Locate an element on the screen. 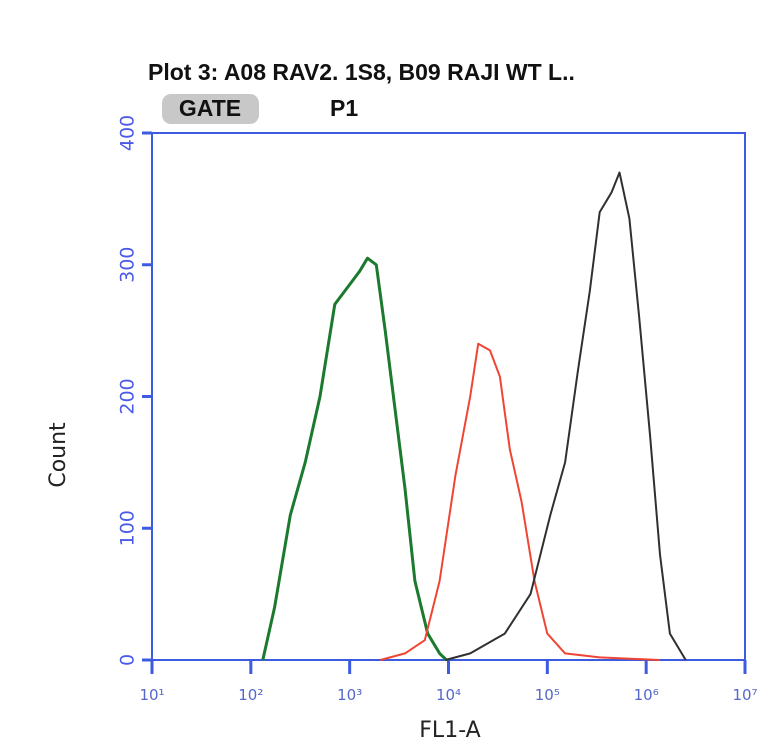  y-axis-label: Count is located at coordinates (58, 455).